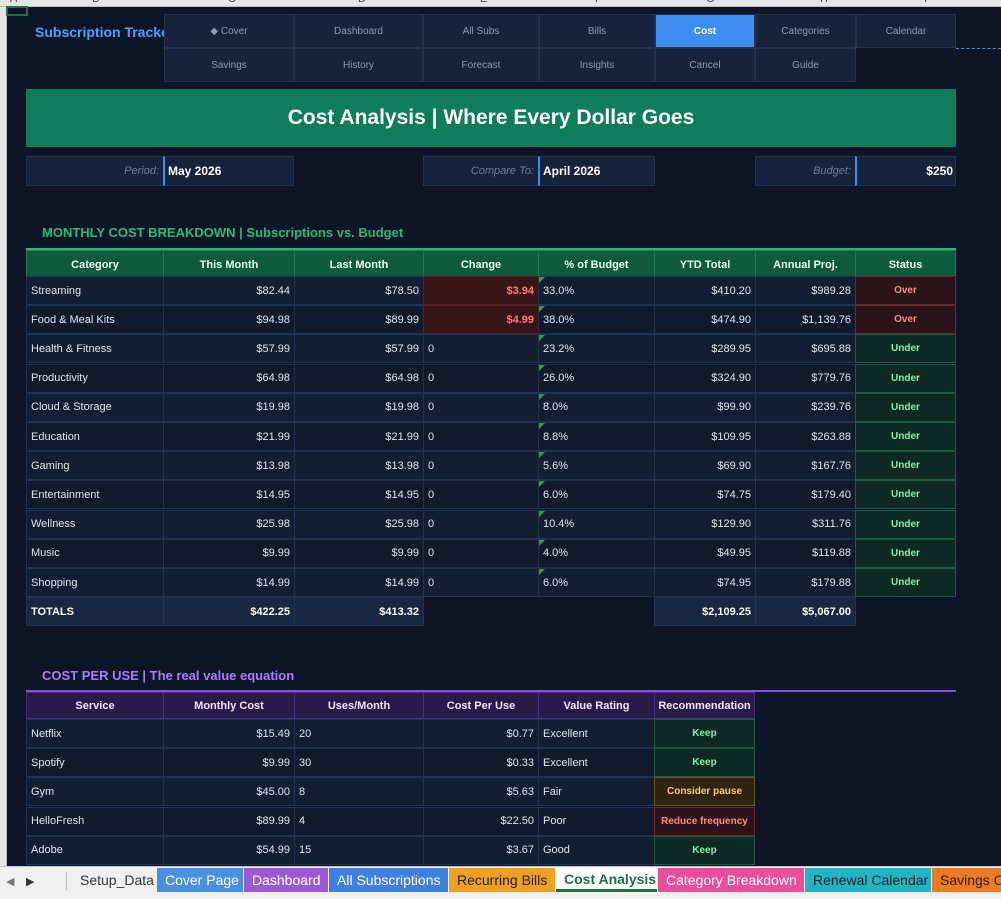 The width and height of the screenshot is (1001, 899). Describe the element at coordinates (95, 821) in the screenshot. I see `cpu-service: HelloFresh` at that location.